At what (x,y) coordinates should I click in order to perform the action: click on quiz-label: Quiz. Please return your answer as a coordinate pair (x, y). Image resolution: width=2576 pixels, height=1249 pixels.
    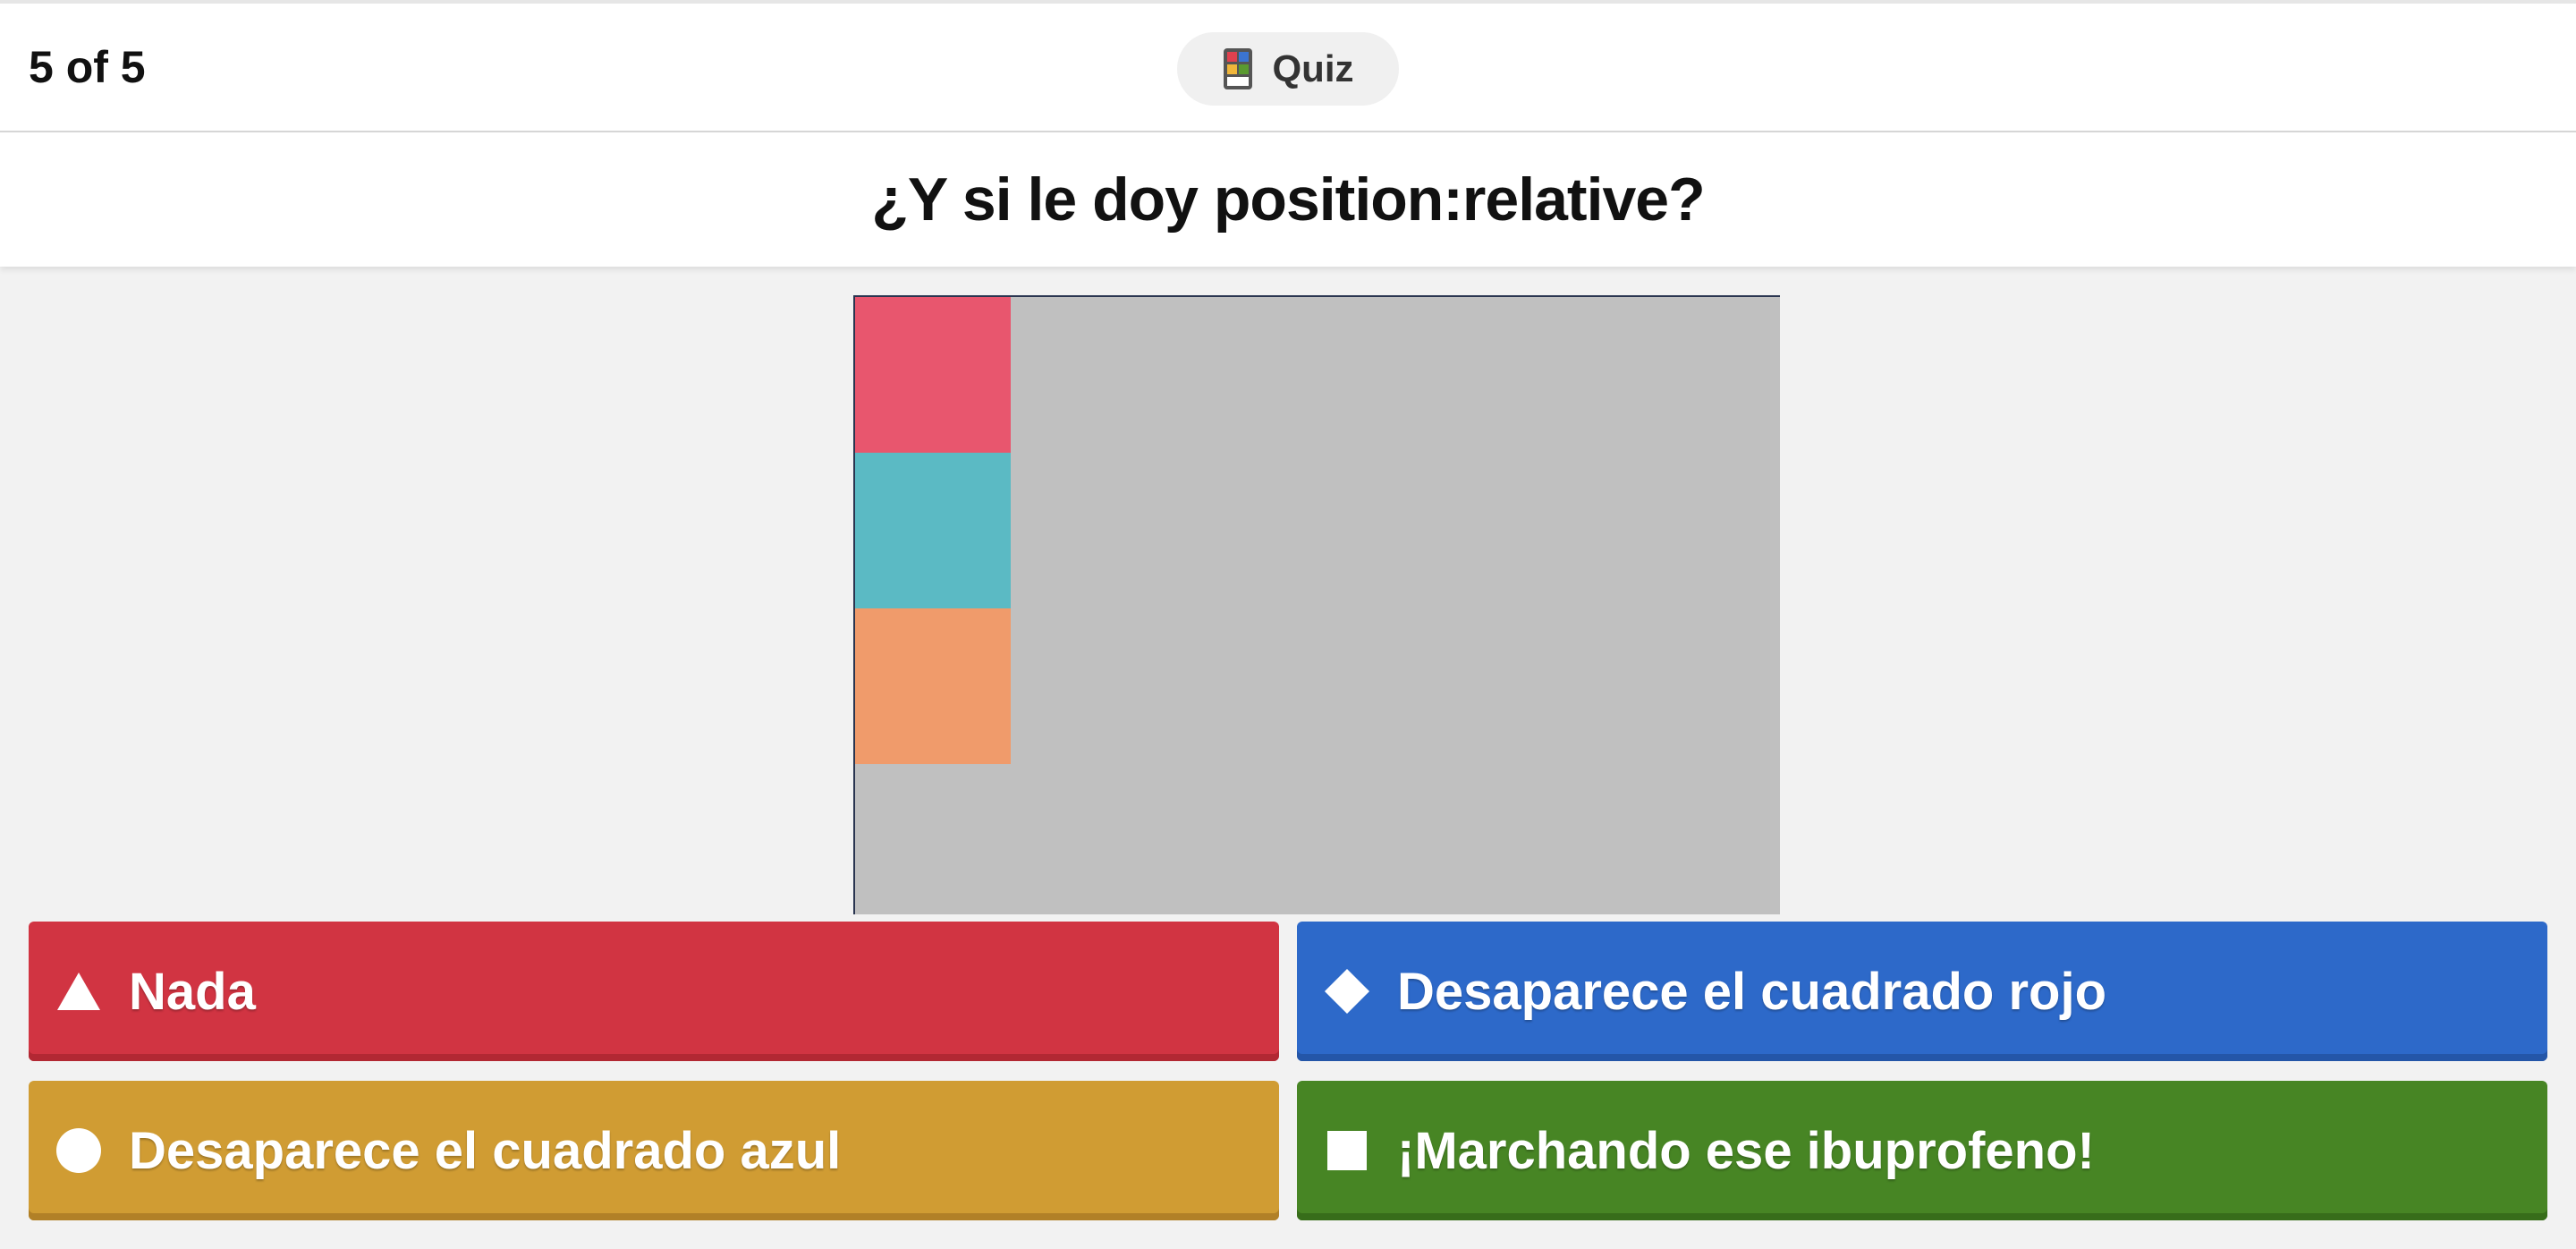
    Looking at the image, I should click on (1313, 68).